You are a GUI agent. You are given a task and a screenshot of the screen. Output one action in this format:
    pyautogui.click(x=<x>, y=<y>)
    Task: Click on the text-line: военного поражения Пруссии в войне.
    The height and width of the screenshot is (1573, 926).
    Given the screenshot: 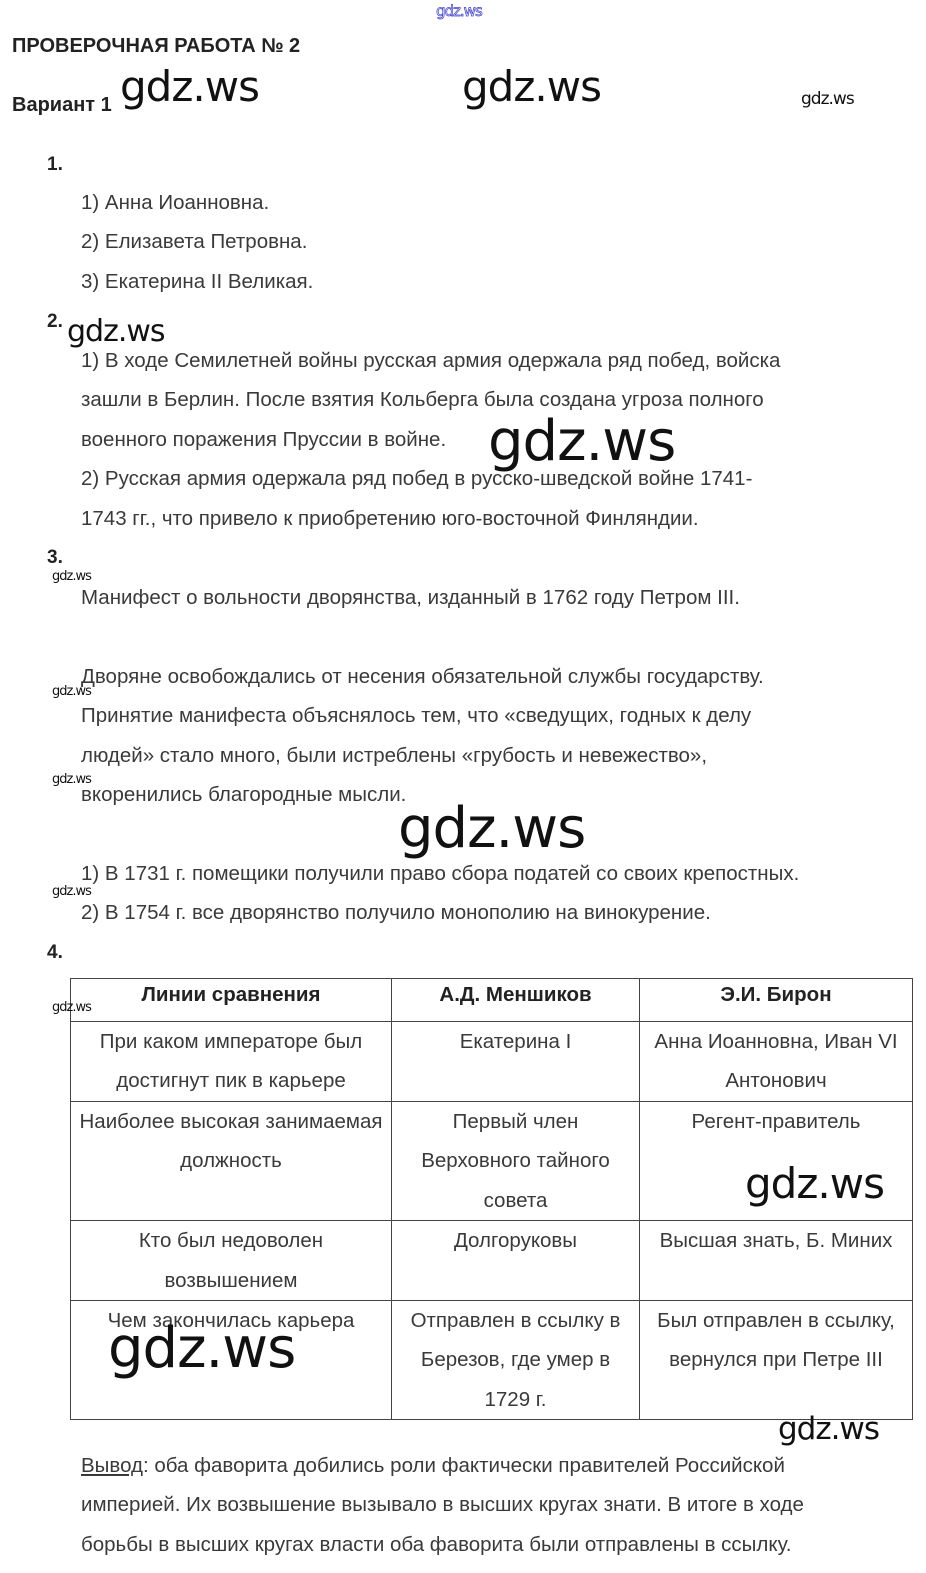 What is the action you would take?
    pyautogui.click(x=264, y=439)
    